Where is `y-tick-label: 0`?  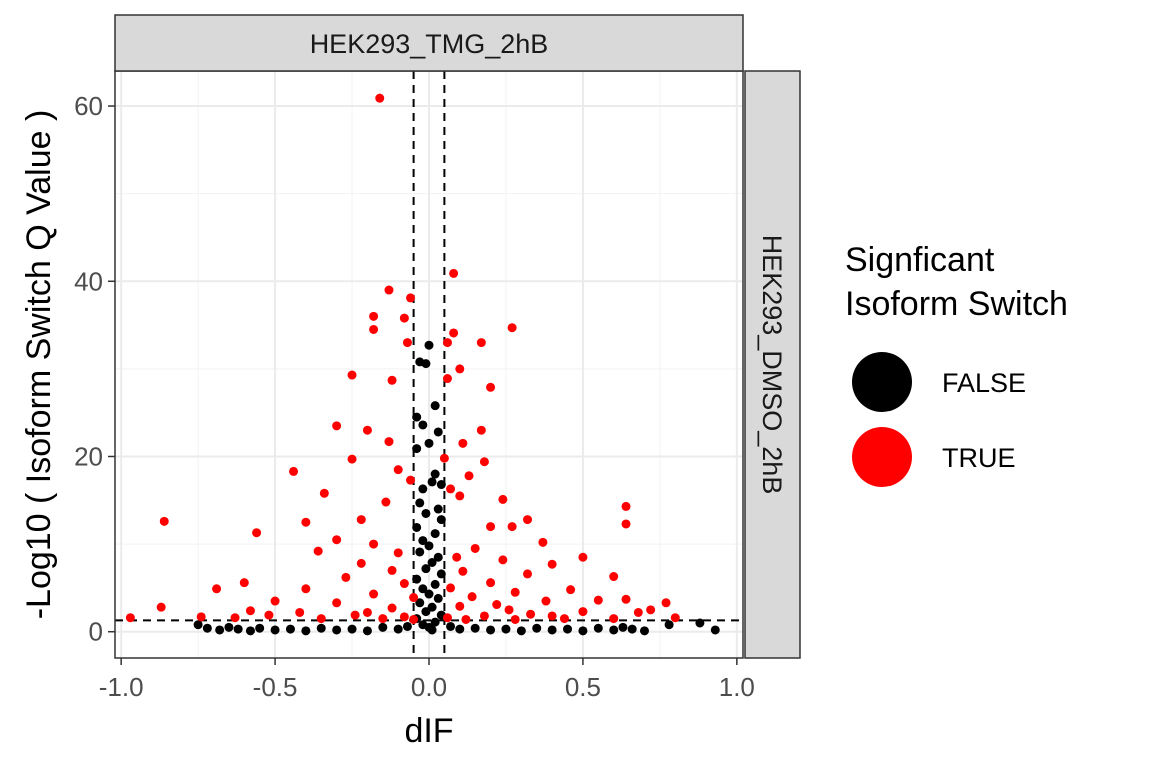 y-tick-label: 0 is located at coordinates (96, 632).